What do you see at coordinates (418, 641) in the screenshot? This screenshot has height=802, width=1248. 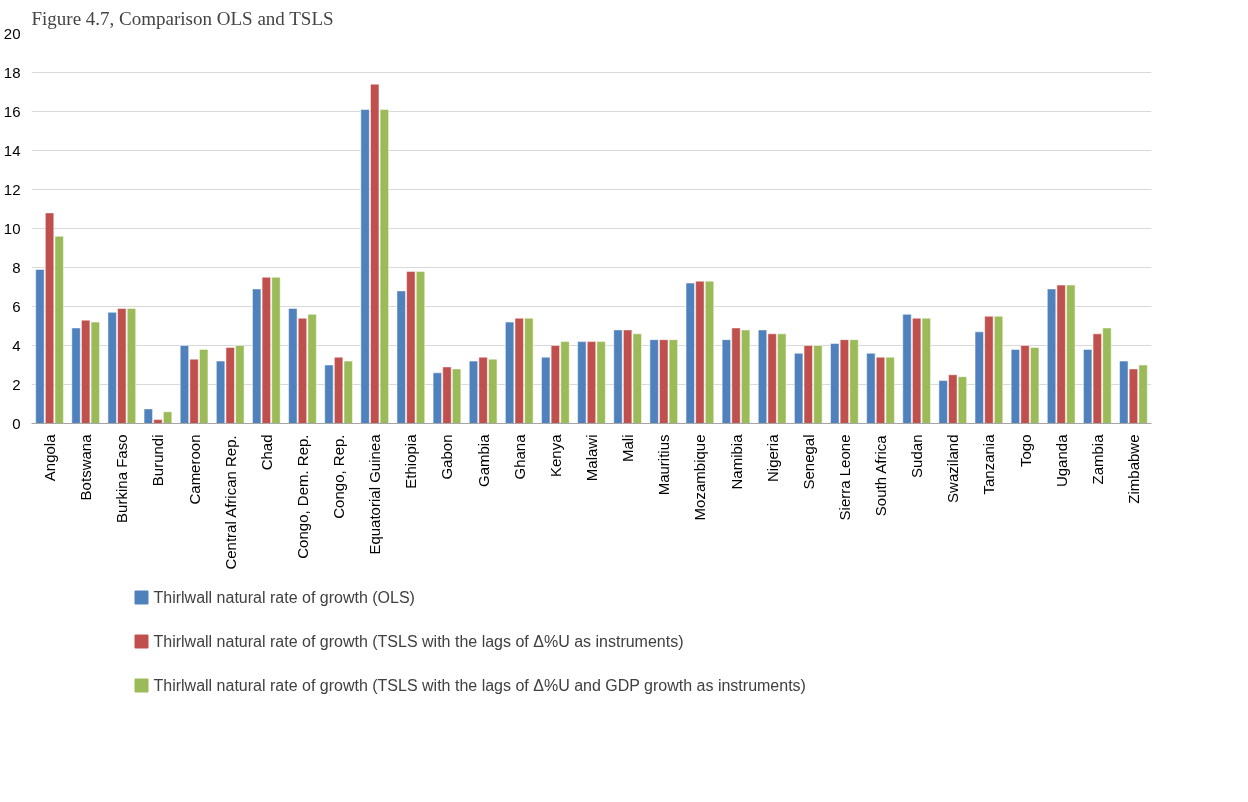 I see `legend-label: Thirlwall natural rate of growth (TSLS with the lags of Δ%U as instruments)` at bounding box center [418, 641].